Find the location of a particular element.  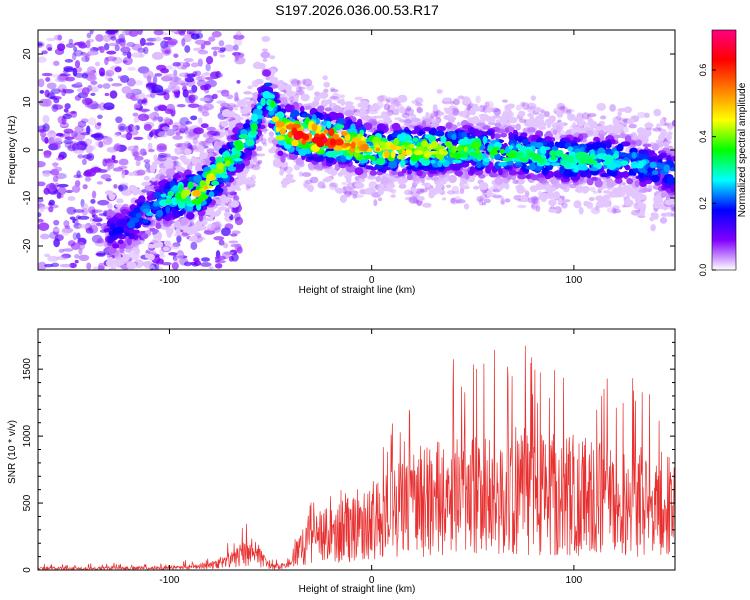

spectrogram-x-axis-label: Height of straight line (km) is located at coordinates (357, 290).